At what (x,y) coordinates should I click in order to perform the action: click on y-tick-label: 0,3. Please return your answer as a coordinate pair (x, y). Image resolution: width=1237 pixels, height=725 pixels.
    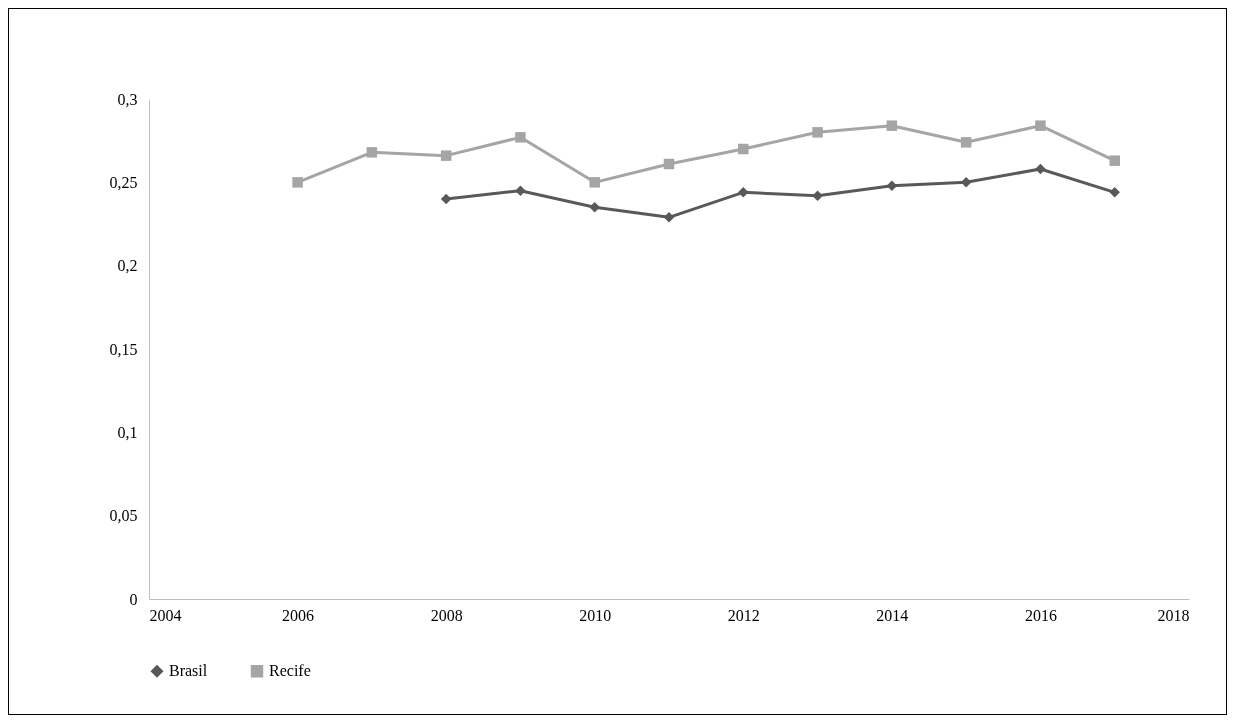
    Looking at the image, I should click on (127, 99).